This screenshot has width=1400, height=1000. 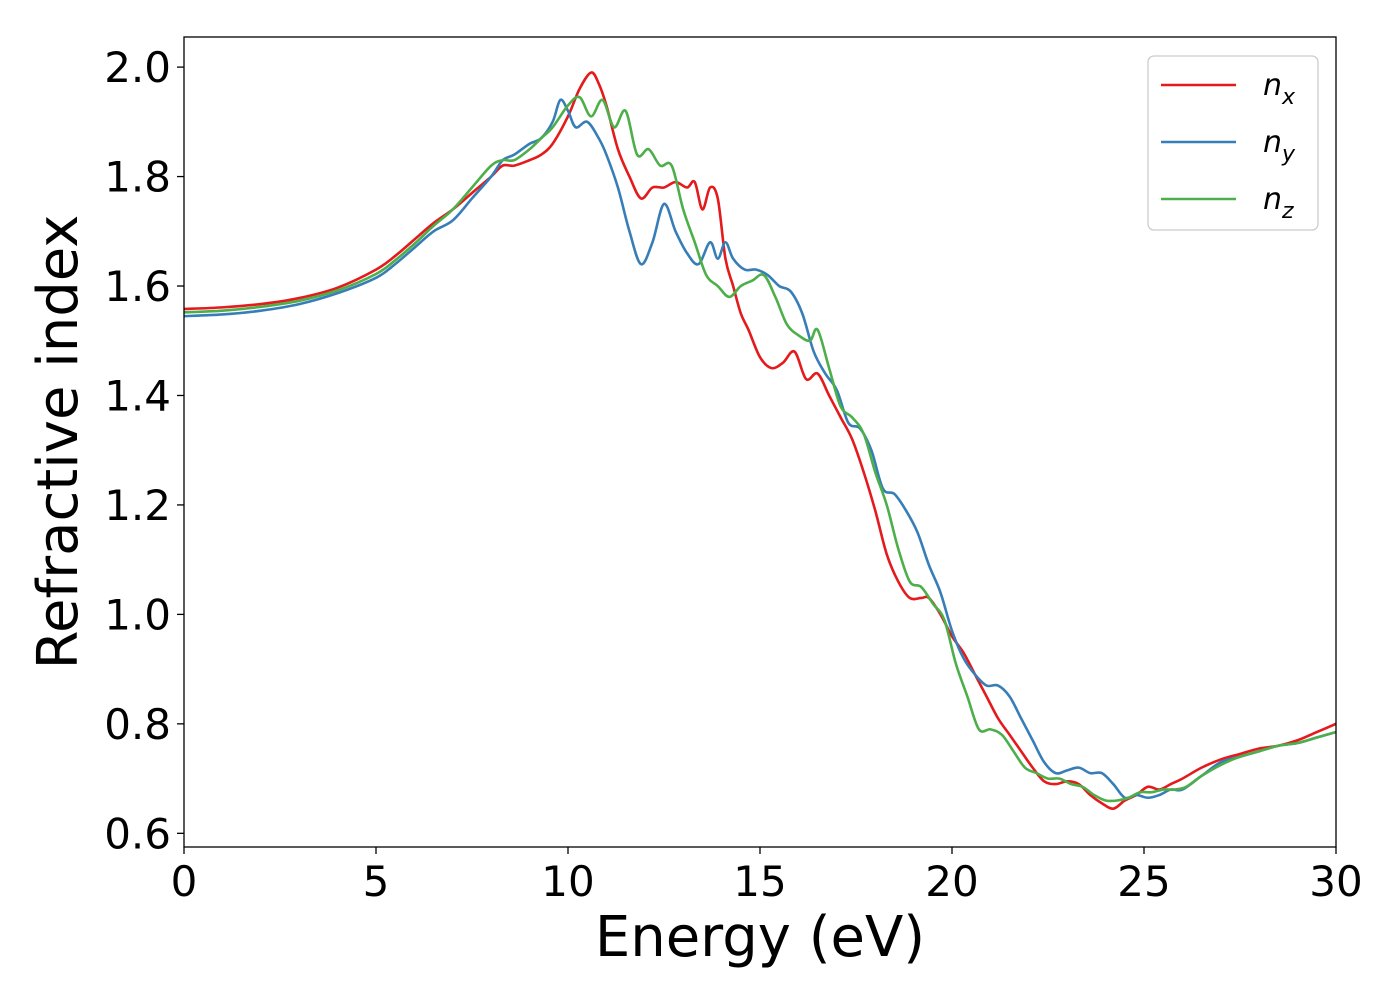 I want to click on legend-label-subscript: z, so click(x=1287, y=211).